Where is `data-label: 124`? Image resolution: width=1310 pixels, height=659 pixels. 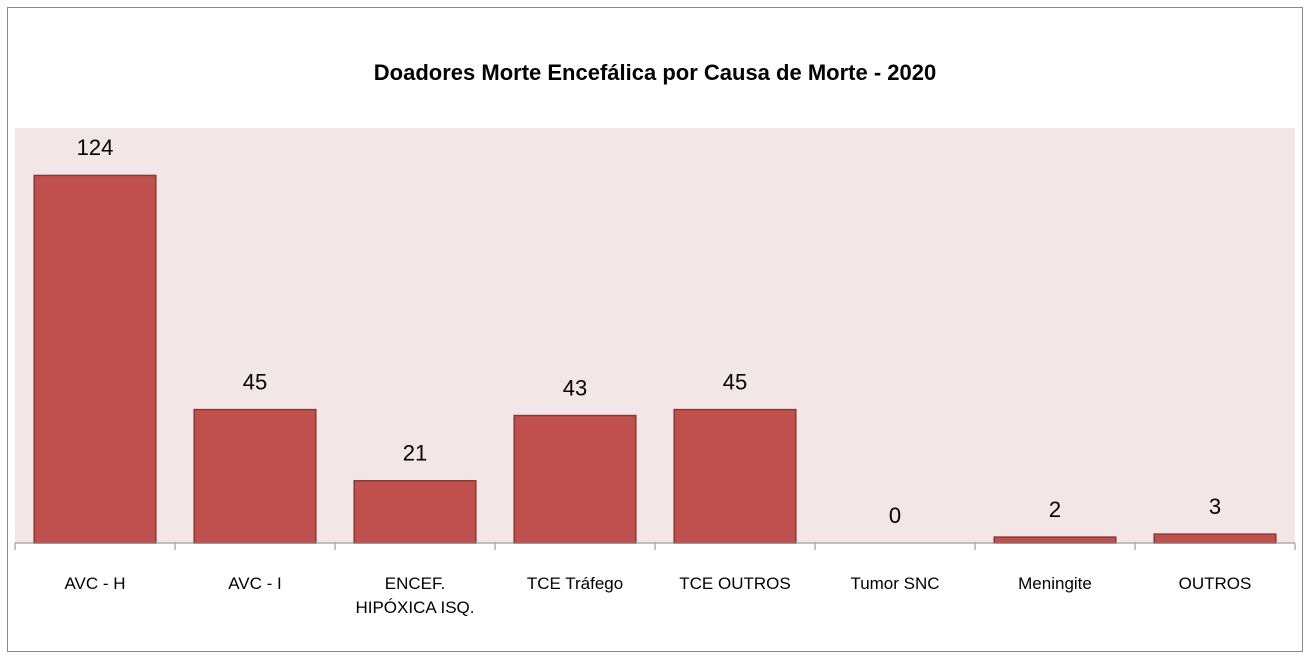
data-label: 124 is located at coordinates (95, 147).